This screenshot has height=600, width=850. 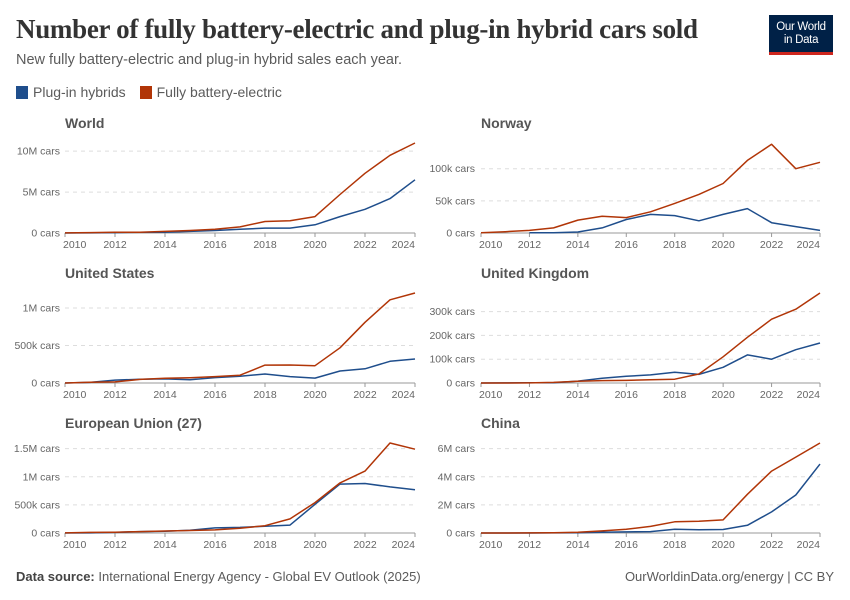 I want to click on legend-item-plug-in-hybrids: Plug-in hybrids, so click(x=71, y=92).